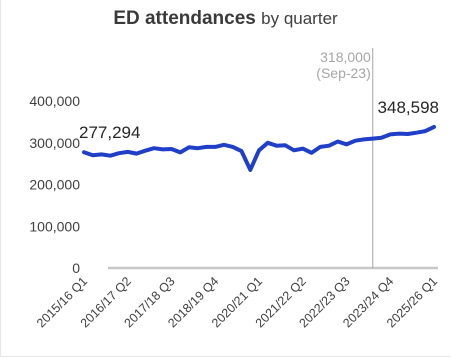  I want to click on data-label: 348,598, so click(408, 107).